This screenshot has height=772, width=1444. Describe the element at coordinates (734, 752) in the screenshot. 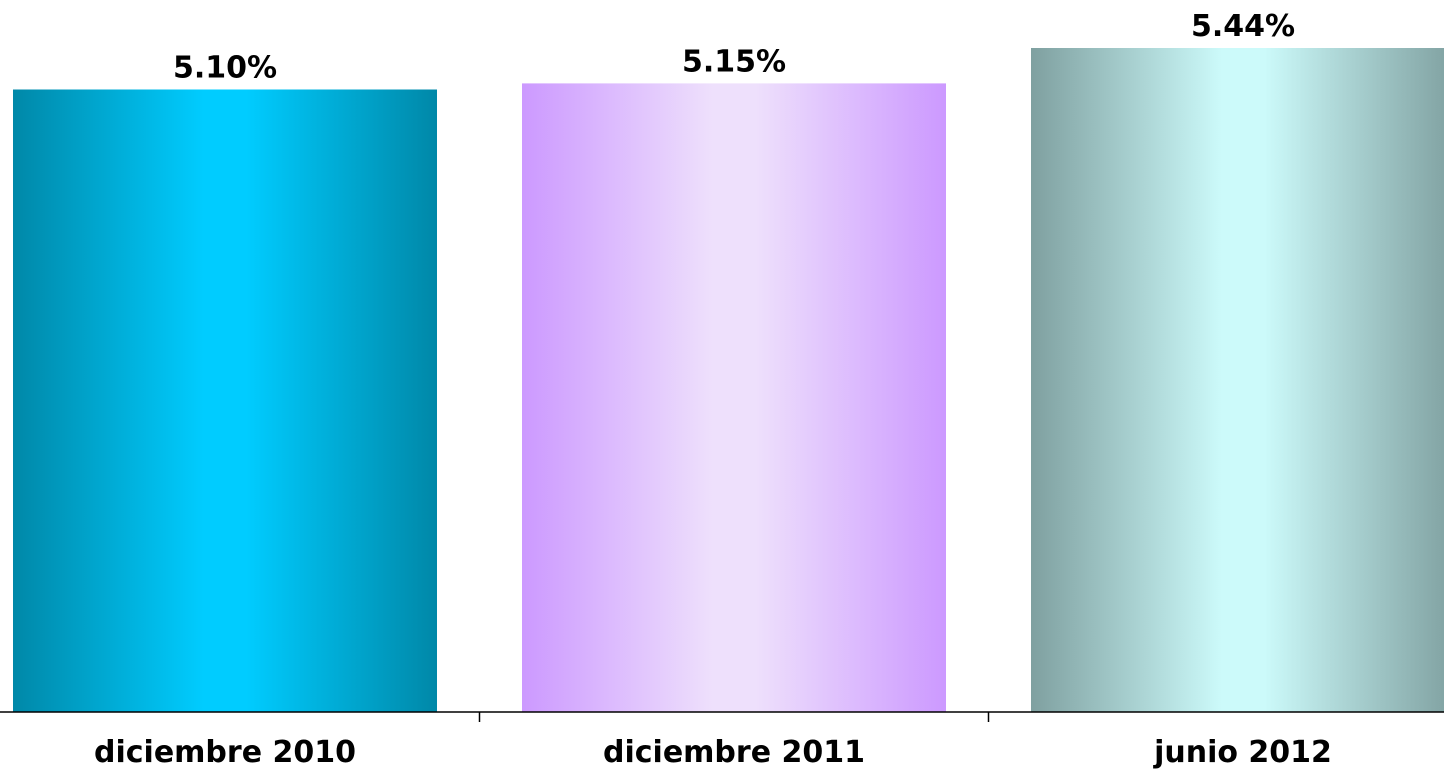

I see `category-label: diciembre 2011` at that location.